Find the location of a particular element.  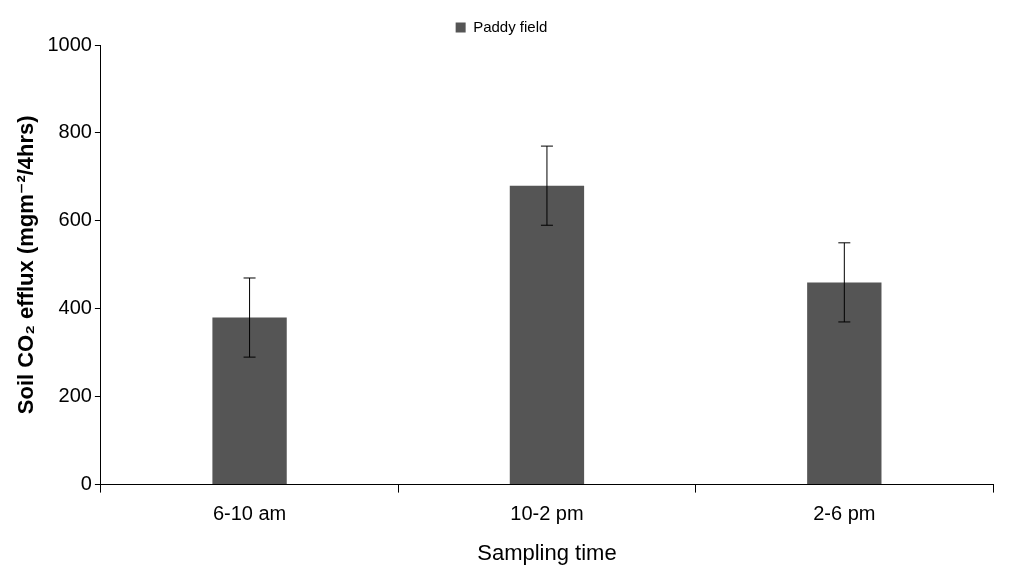

x-tick-label: 2-6 pm is located at coordinates (844, 513).